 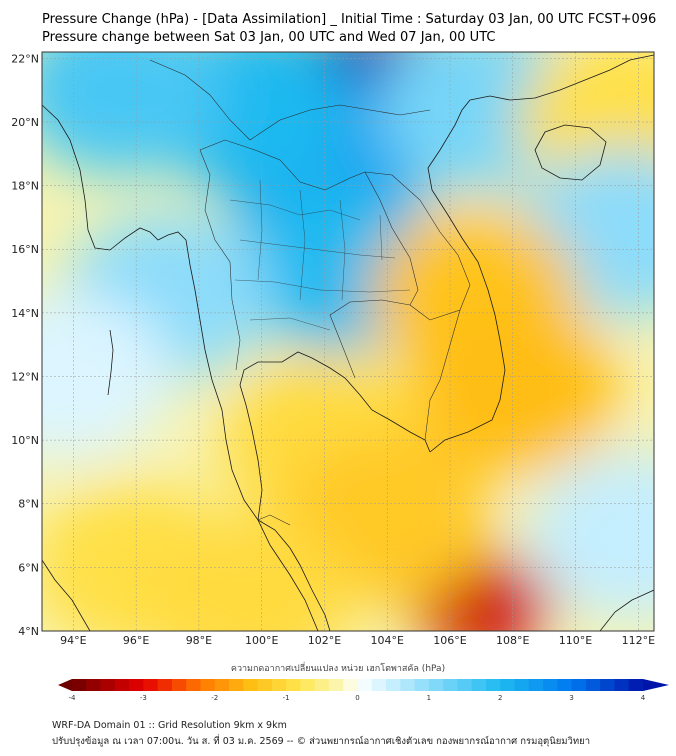 I want to click on coastline-peninsula-east, so click(x=294, y=575).